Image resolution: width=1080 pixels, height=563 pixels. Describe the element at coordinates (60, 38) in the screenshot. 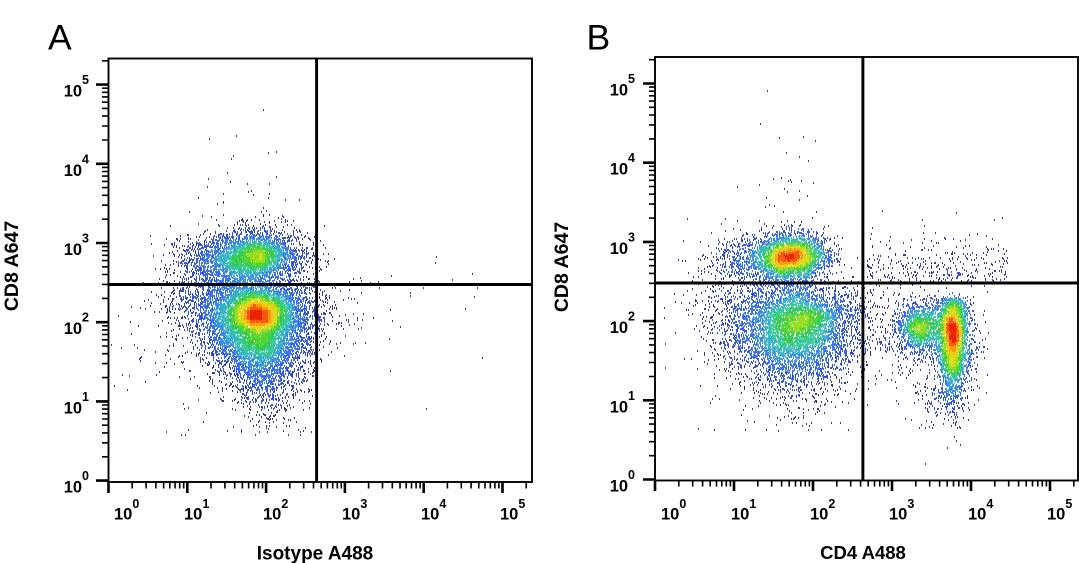

I see `svg-text: A` at that location.